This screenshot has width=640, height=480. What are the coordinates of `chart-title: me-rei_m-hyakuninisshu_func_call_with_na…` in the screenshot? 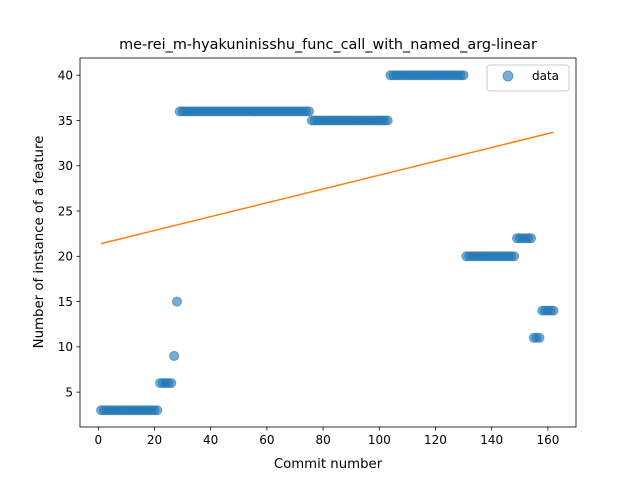 It's located at (328, 45).